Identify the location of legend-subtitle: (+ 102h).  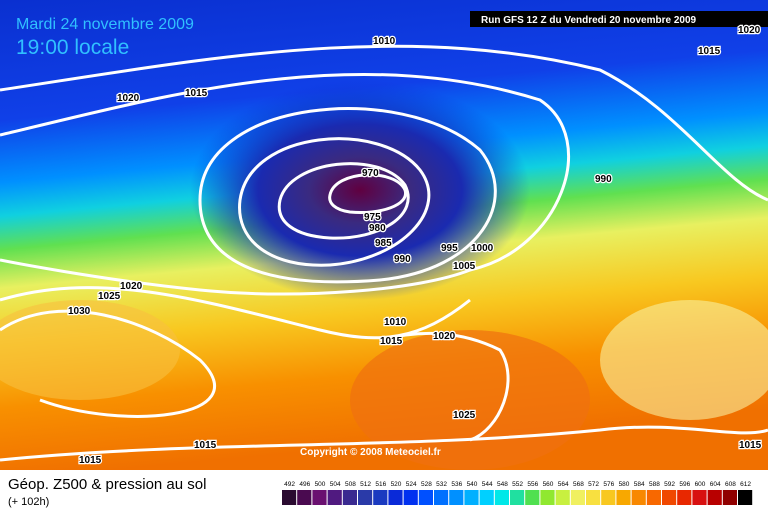
(28, 502).